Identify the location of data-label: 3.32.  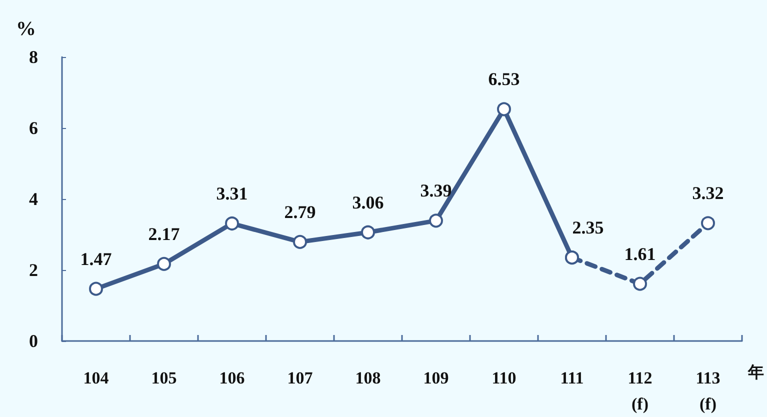
(708, 193).